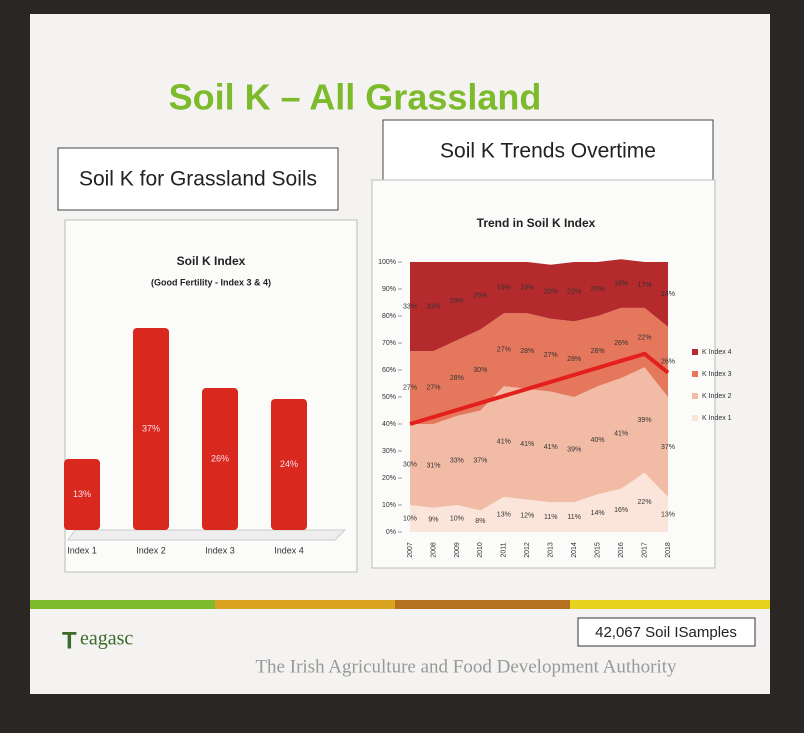 This screenshot has height=733, width=804. Describe the element at coordinates (480, 296) in the screenshot. I see `value-label: 25%` at that location.